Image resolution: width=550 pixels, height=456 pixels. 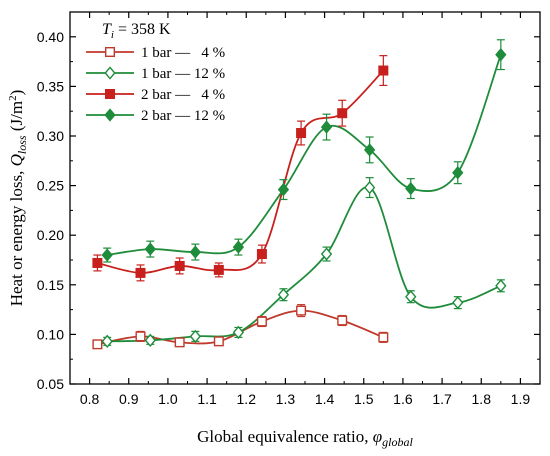 I want to click on annotation-subscript: i, so click(x=112, y=35).